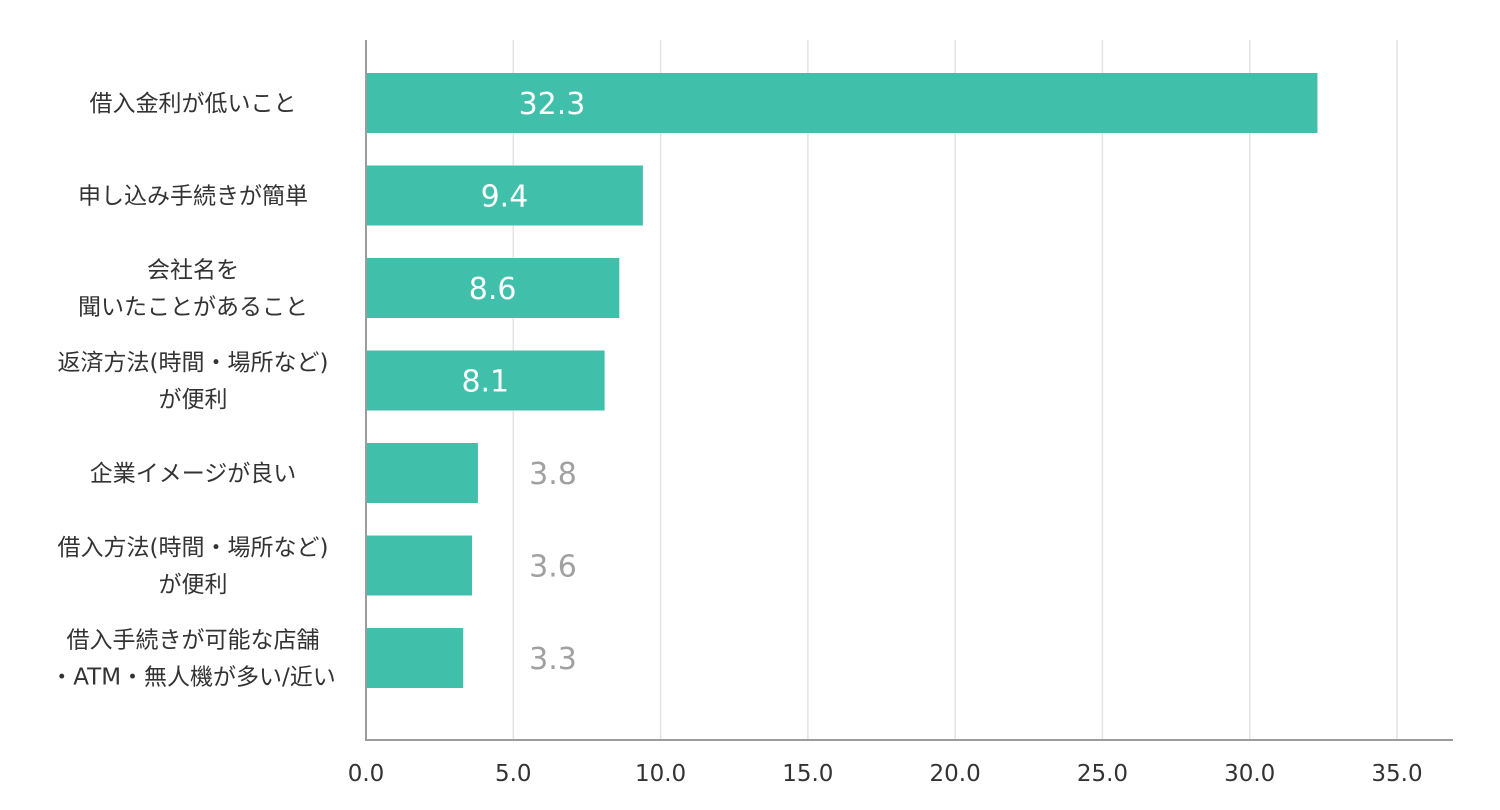 The height and width of the screenshot is (810, 1500). I want to click on data-label: 3.8, so click(553, 474).